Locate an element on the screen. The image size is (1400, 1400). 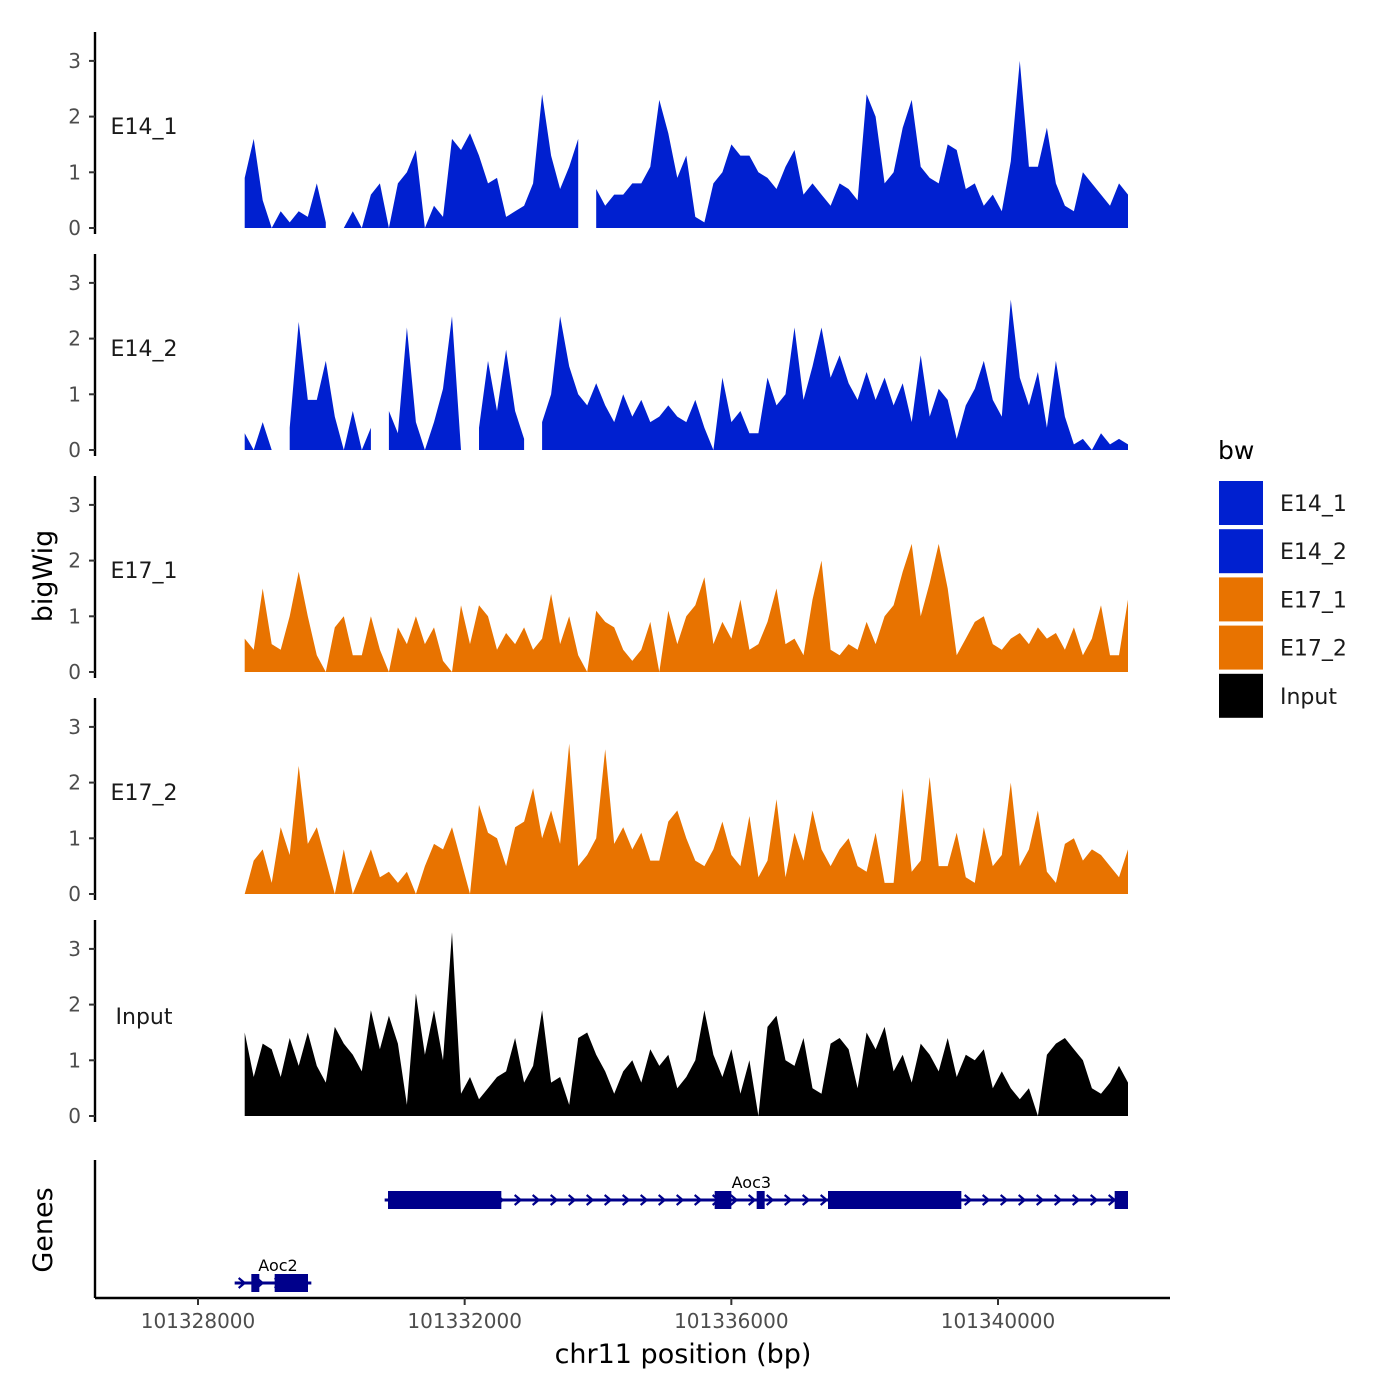
legend-label: E17_2 is located at coordinates (1313, 649).